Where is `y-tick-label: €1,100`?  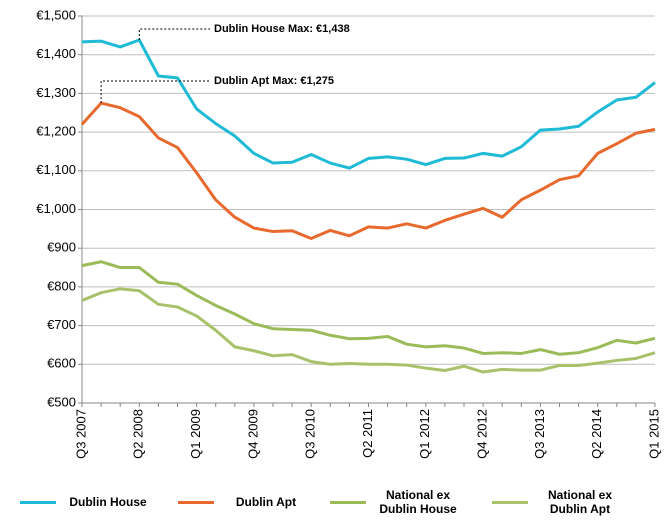 y-tick-label: €1,100 is located at coordinates (56, 169).